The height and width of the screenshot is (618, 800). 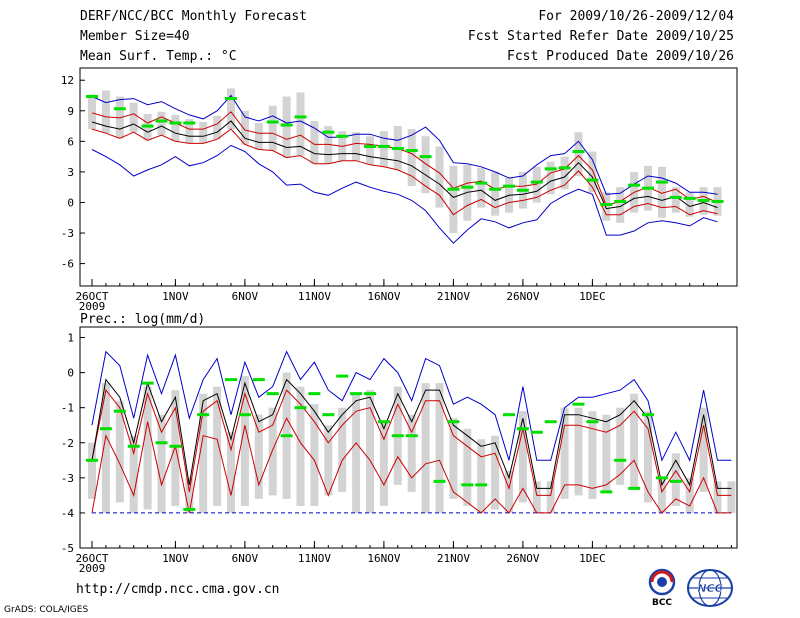 I want to click on x-tick-label: 6NOV, so click(x=245, y=296).